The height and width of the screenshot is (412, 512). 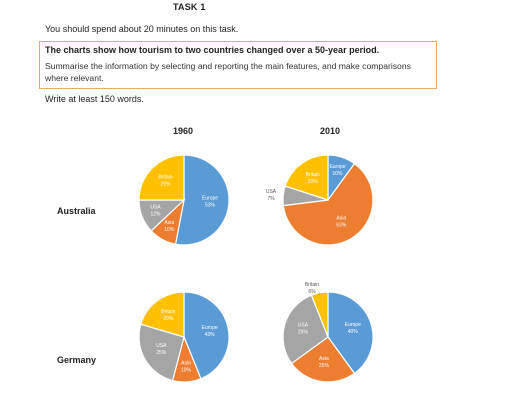 I want to click on slice-value-usa: 25%, so click(x=161, y=353).